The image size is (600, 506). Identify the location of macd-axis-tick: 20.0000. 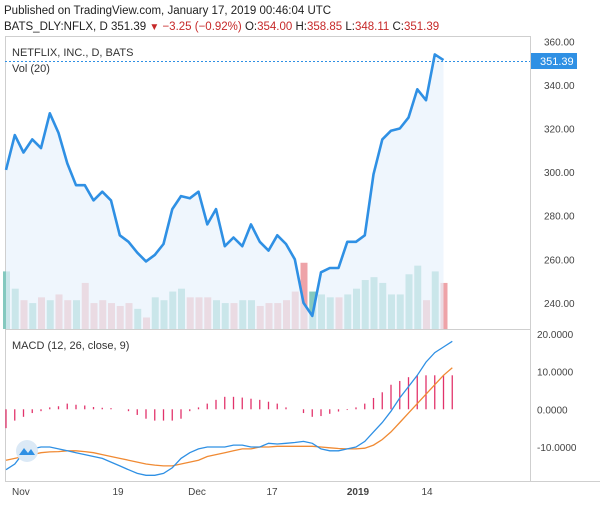
(555, 335).